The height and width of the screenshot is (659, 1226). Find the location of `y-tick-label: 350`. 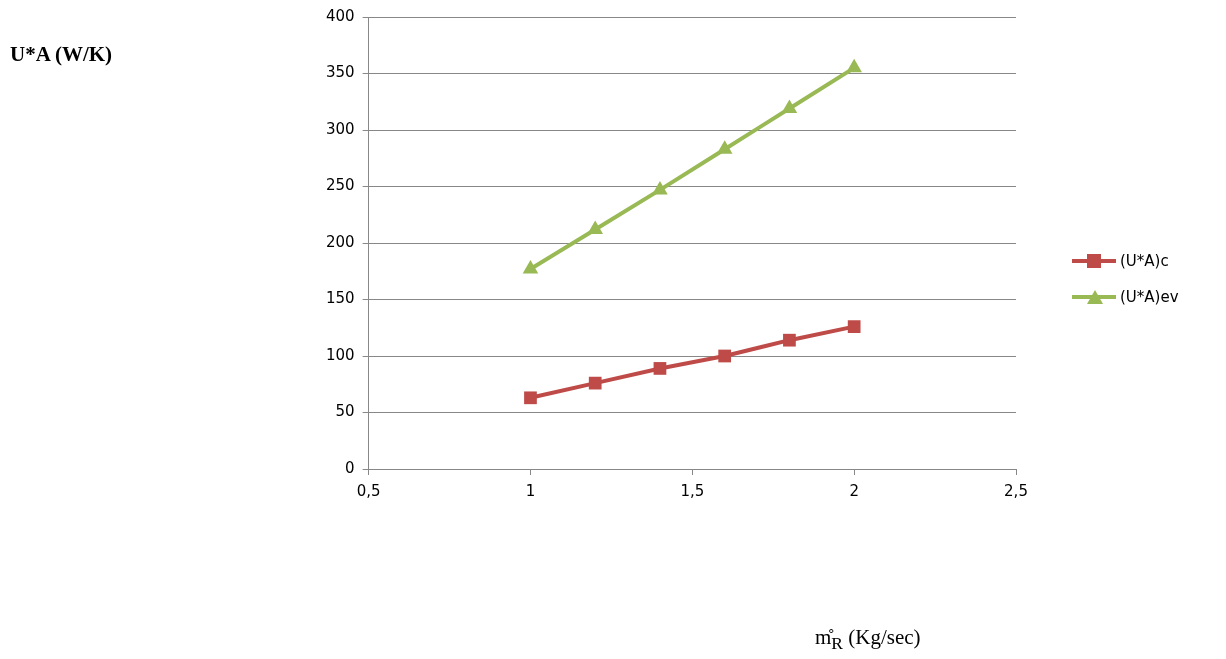

y-tick-label: 350 is located at coordinates (340, 72).